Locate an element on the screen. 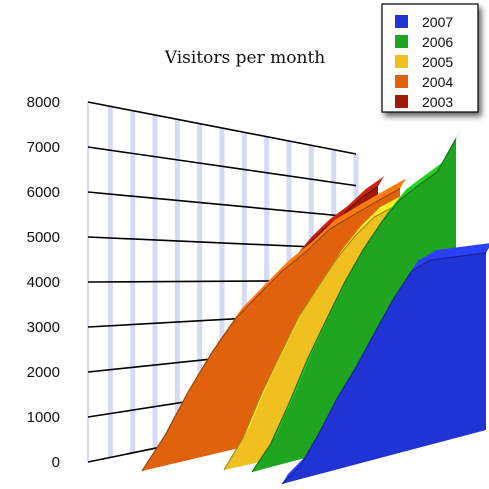  legend-label-2004: 2004 is located at coordinates (437, 82).